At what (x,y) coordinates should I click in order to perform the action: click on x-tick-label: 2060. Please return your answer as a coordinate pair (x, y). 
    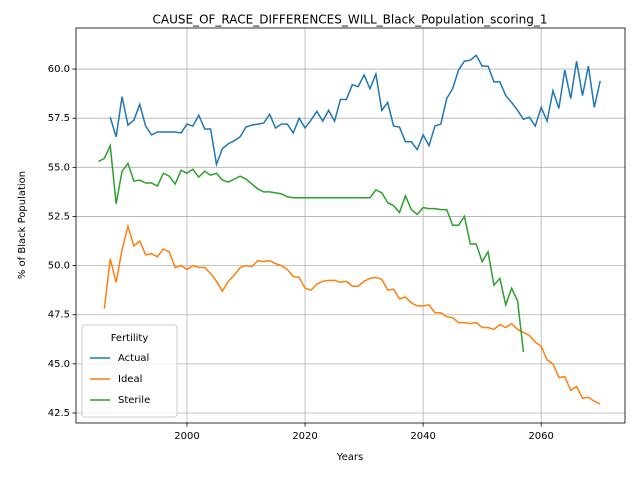
    Looking at the image, I should click on (540, 436).